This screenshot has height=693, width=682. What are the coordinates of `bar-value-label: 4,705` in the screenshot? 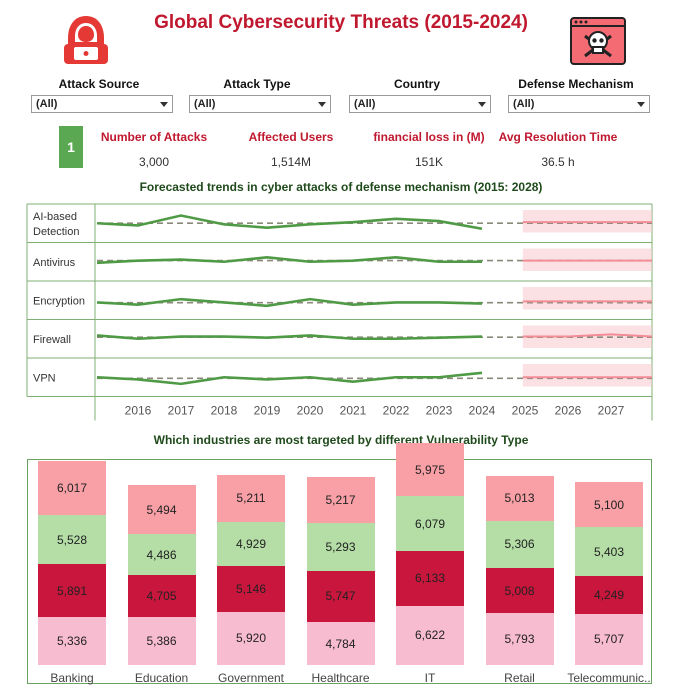 It's located at (161, 595).